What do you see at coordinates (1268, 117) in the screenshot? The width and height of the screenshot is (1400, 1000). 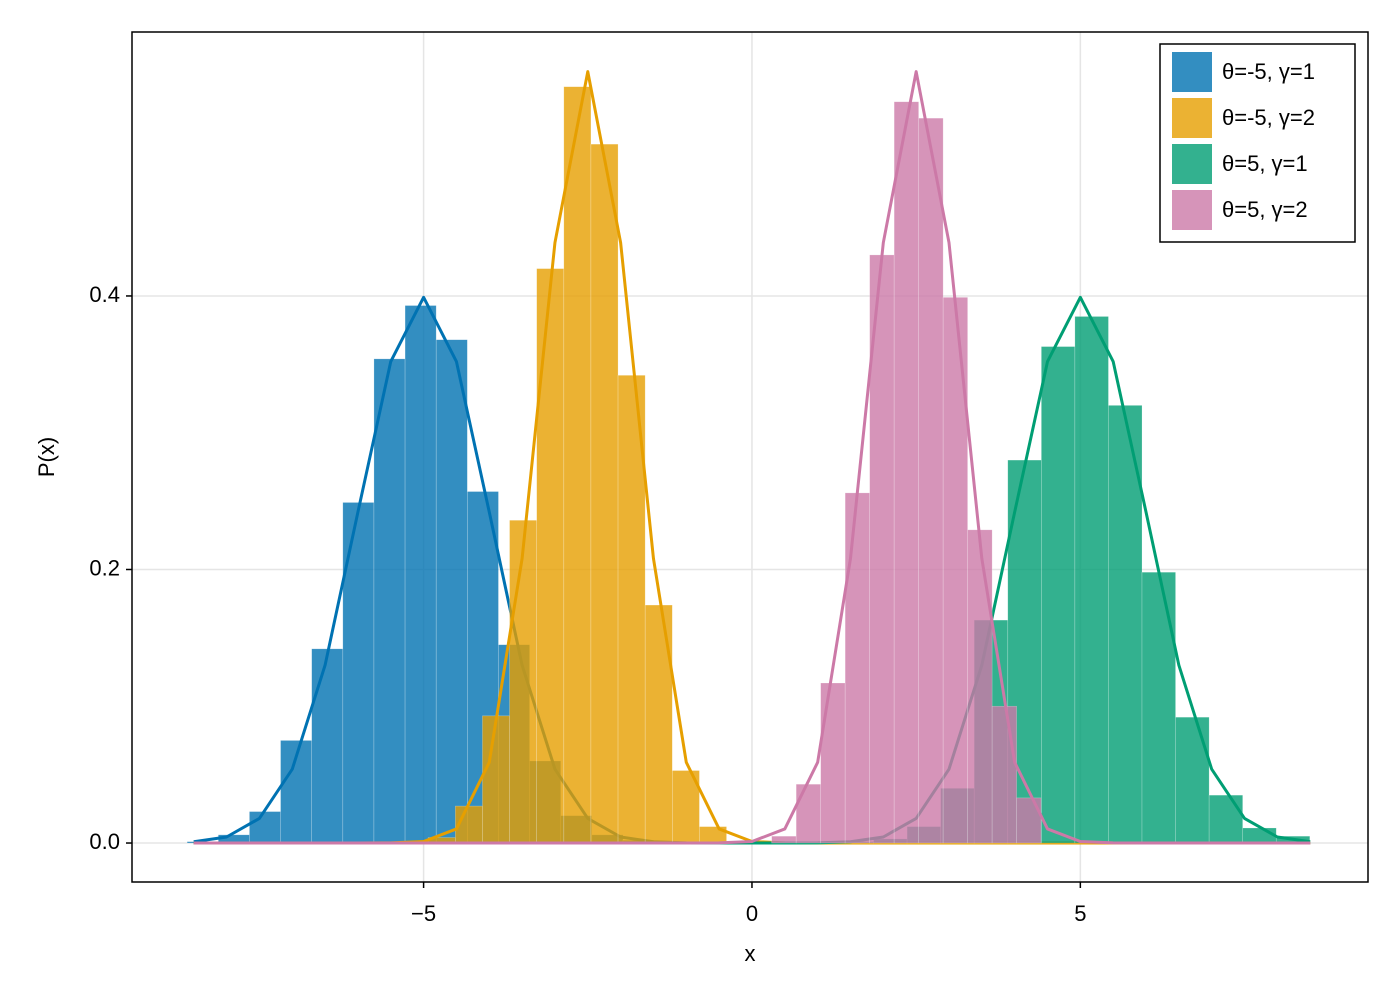 I see `legend-label: θ=-5, γ=2` at bounding box center [1268, 117].